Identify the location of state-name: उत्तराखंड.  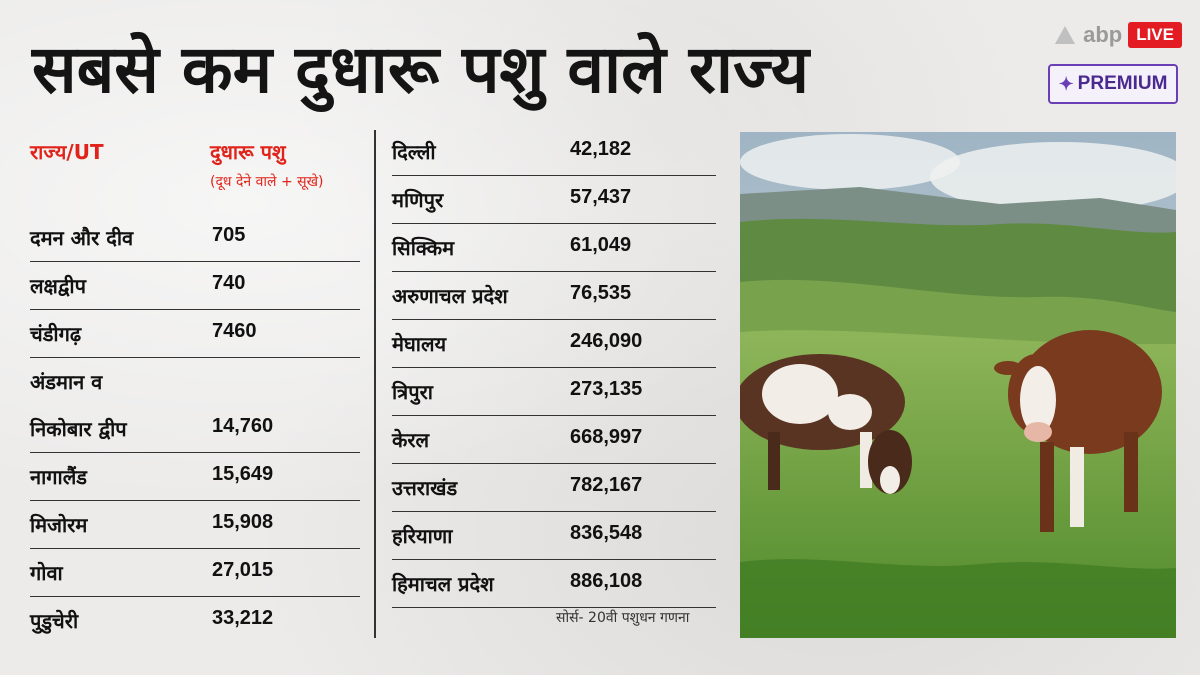
(425, 488).